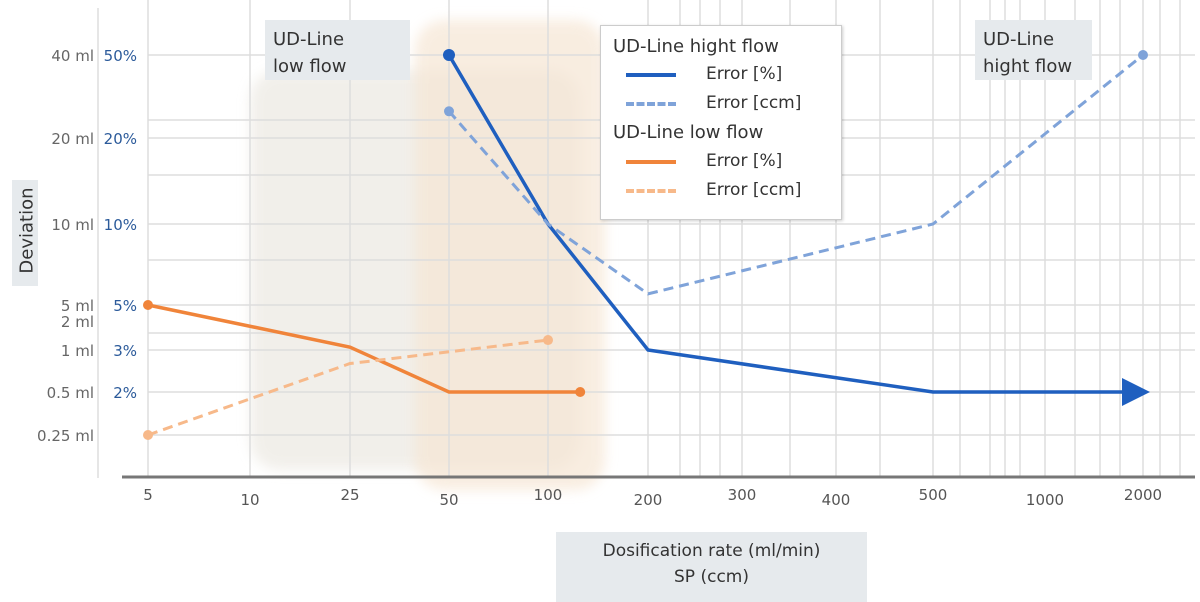 The width and height of the screenshot is (1200, 602). Describe the element at coordinates (120, 56) in the screenshot. I see `y-tick-label-percent: 50%` at that location.